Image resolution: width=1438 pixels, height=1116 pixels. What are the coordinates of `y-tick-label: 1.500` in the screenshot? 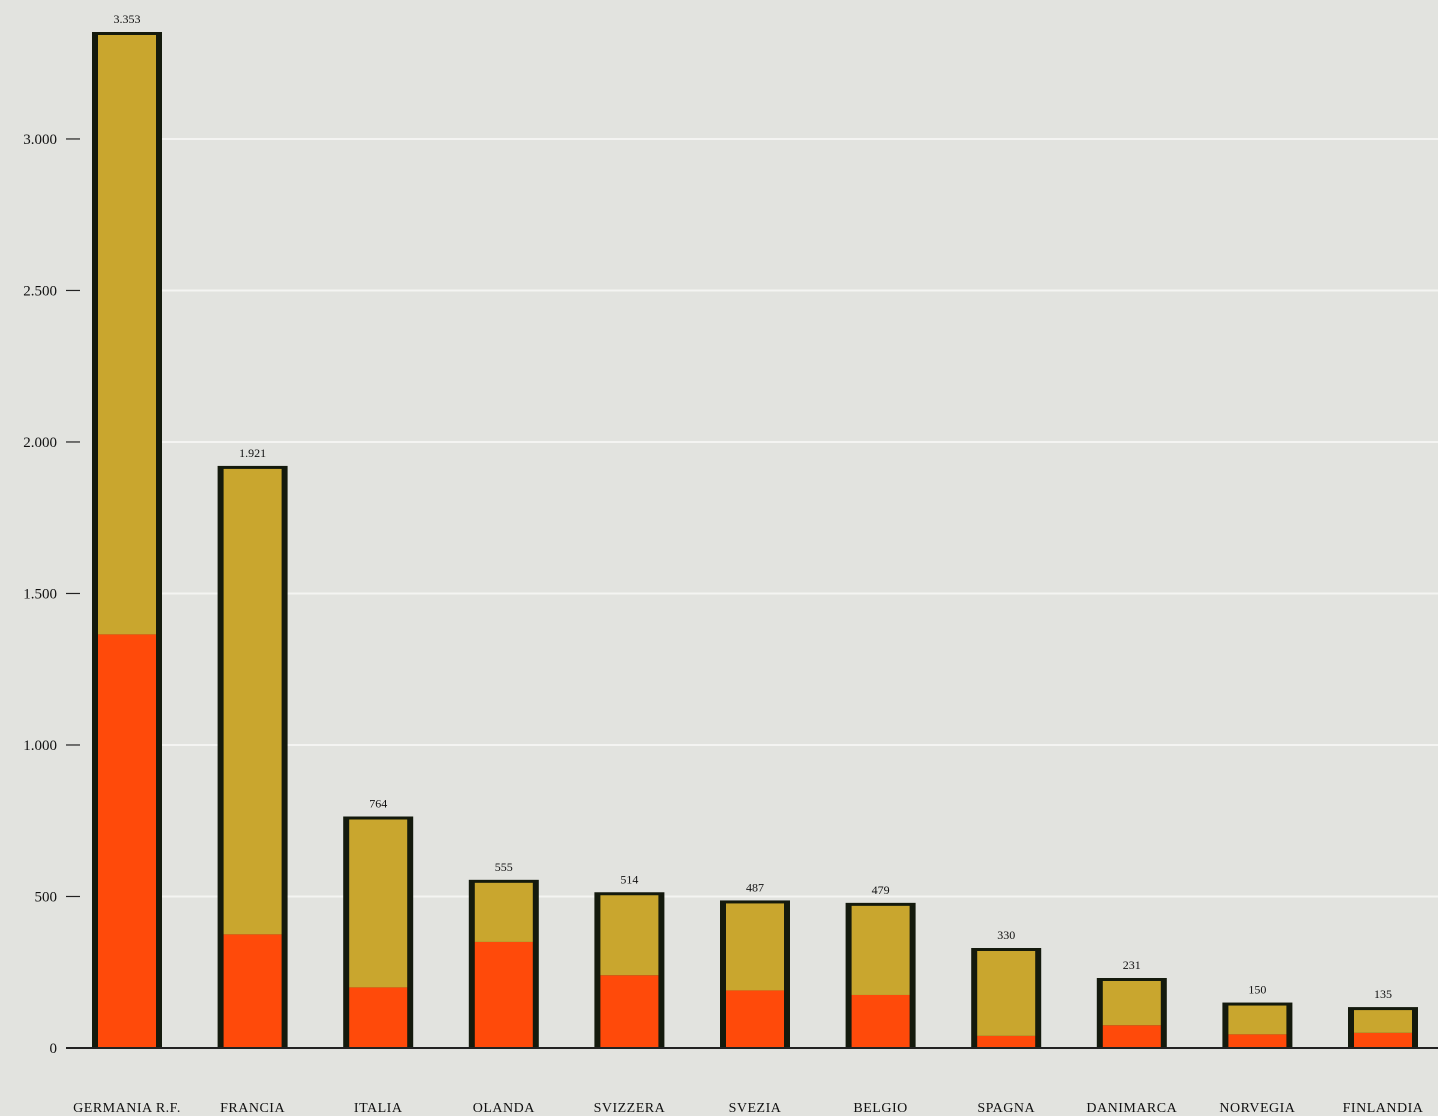 It's located at (40, 594).